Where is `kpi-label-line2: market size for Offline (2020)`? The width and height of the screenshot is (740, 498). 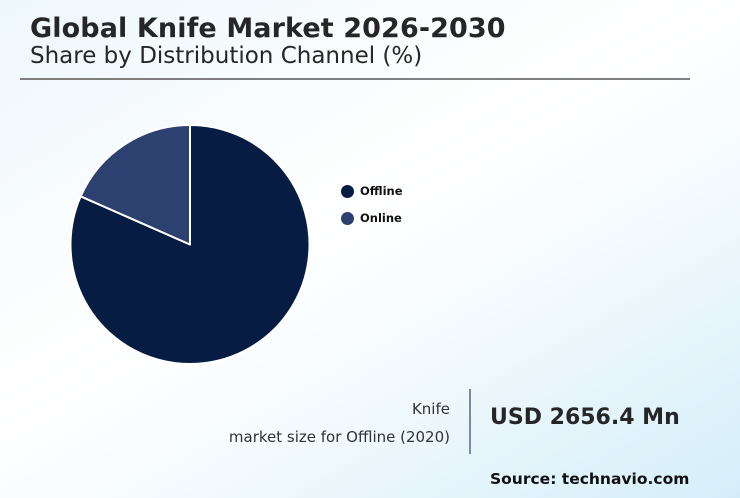
kpi-label-line2: market size for Offline (2020) is located at coordinates (339, 437).